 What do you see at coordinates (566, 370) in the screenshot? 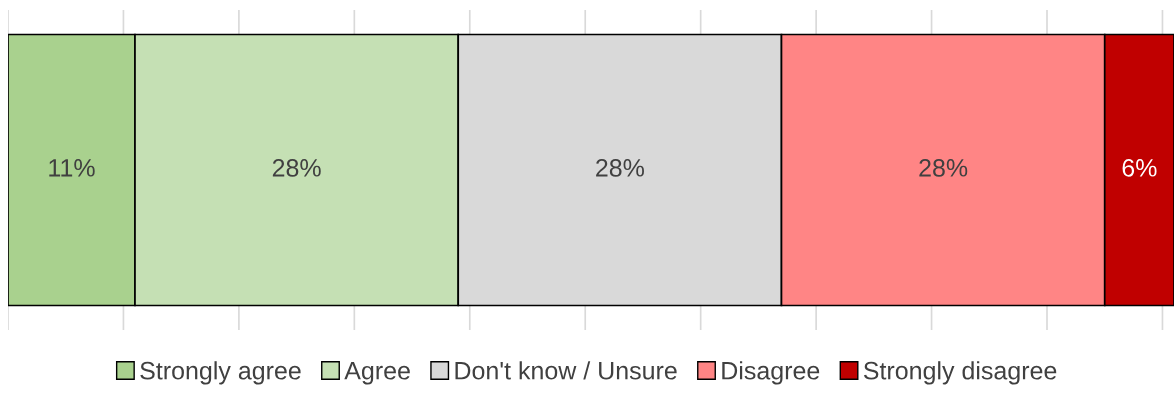
I see `legend-label: Don't know / Unsure` at bounding box center [566, 370].